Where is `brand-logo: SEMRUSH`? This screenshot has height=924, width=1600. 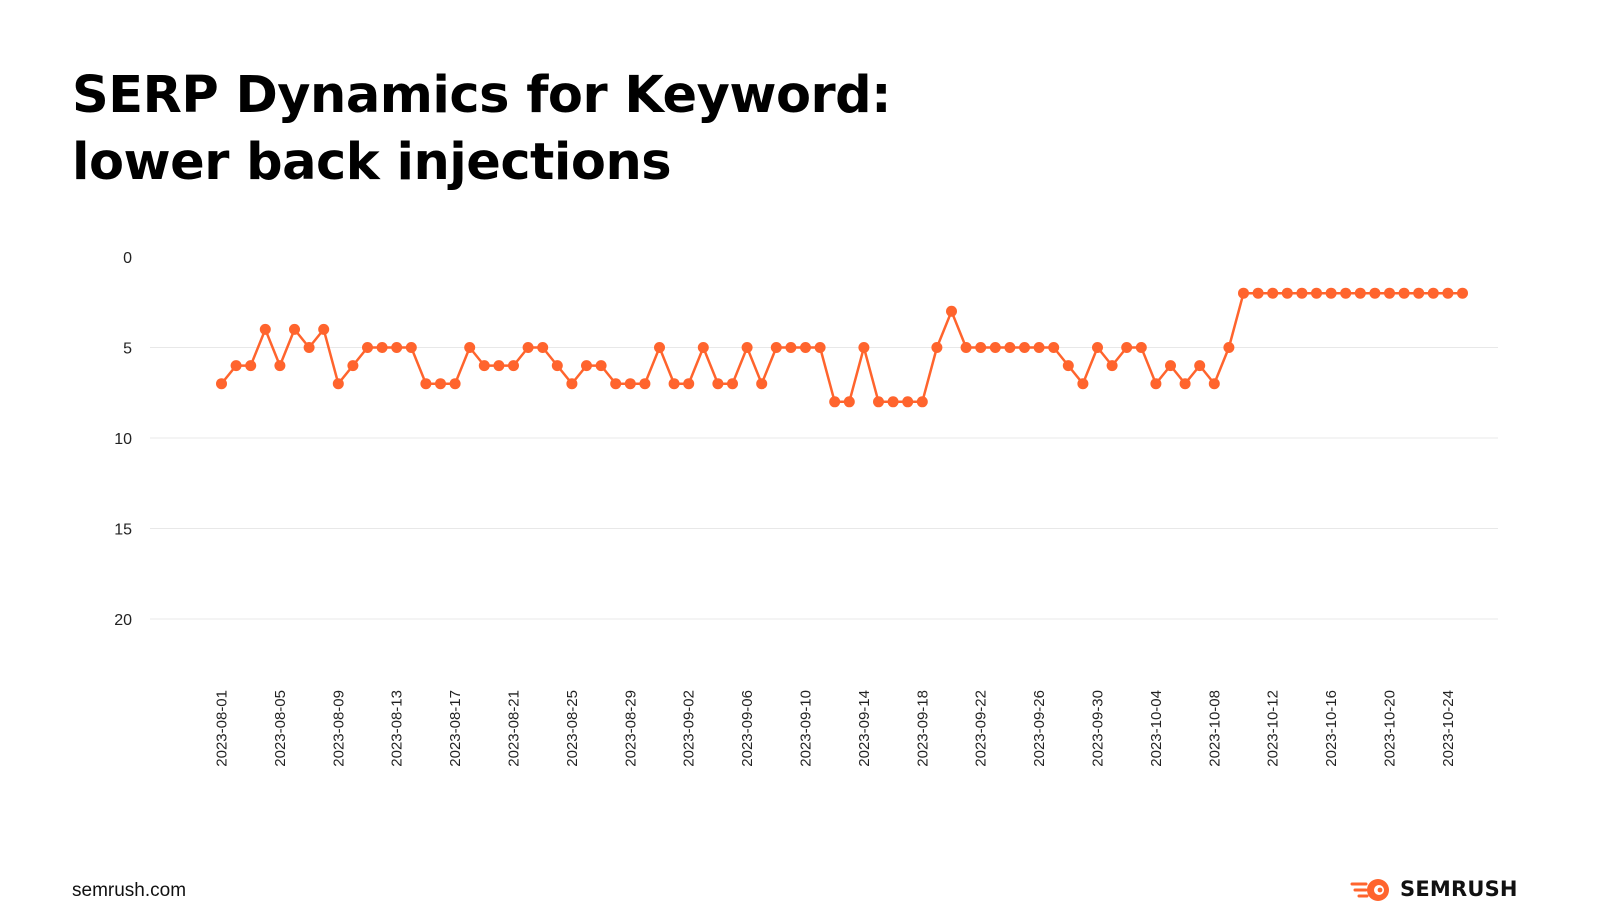 brand-logo: SEMRUSH is located at coordinates (1434, 889).